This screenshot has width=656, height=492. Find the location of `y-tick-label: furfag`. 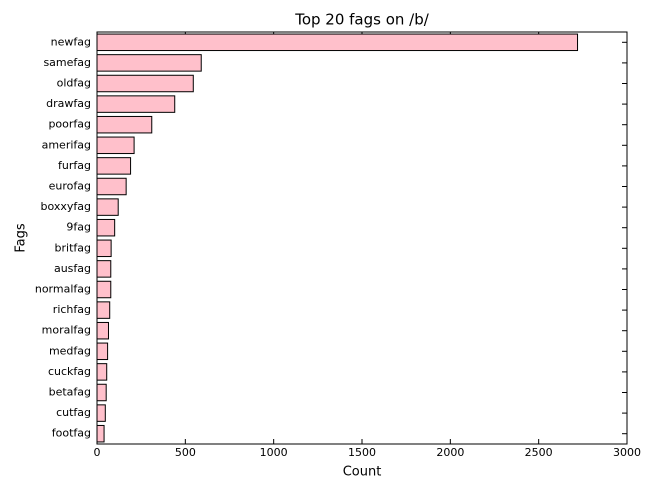

y-tick-label: furfag is located at coordinates (74, 165).